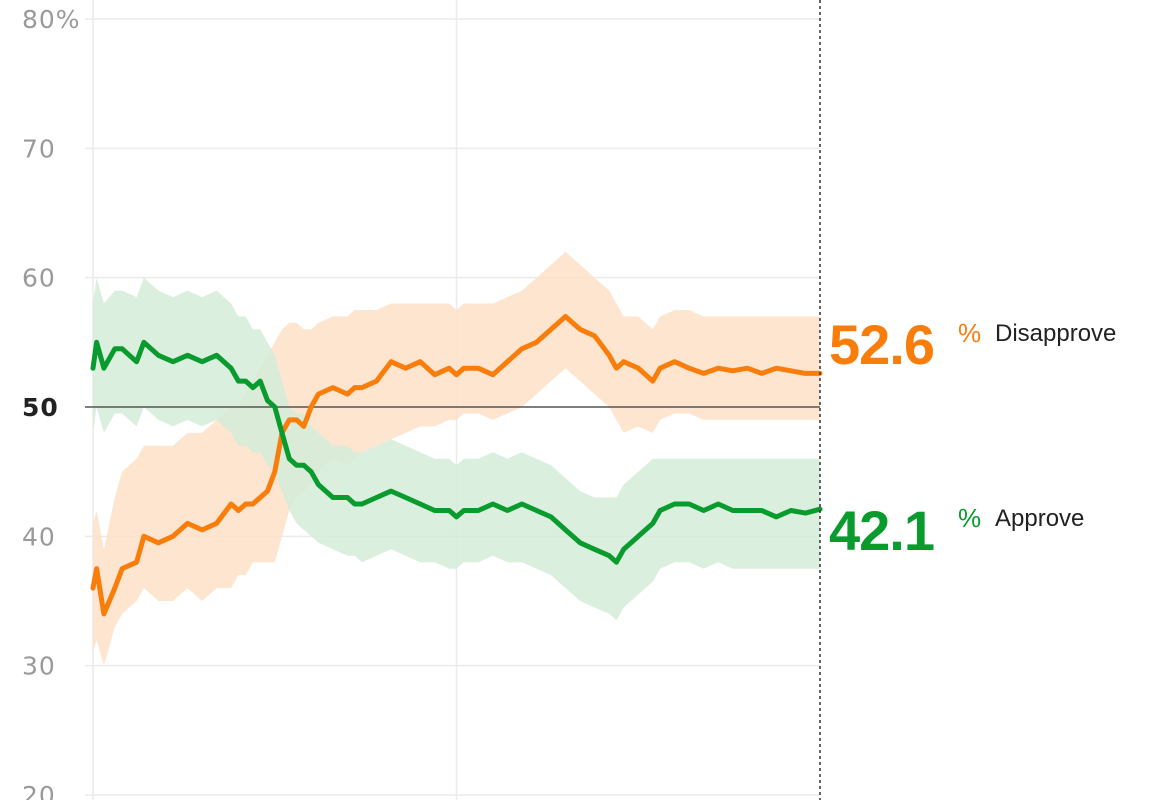  I want to click on y-tick-label-50: 50, so click(40, 407).